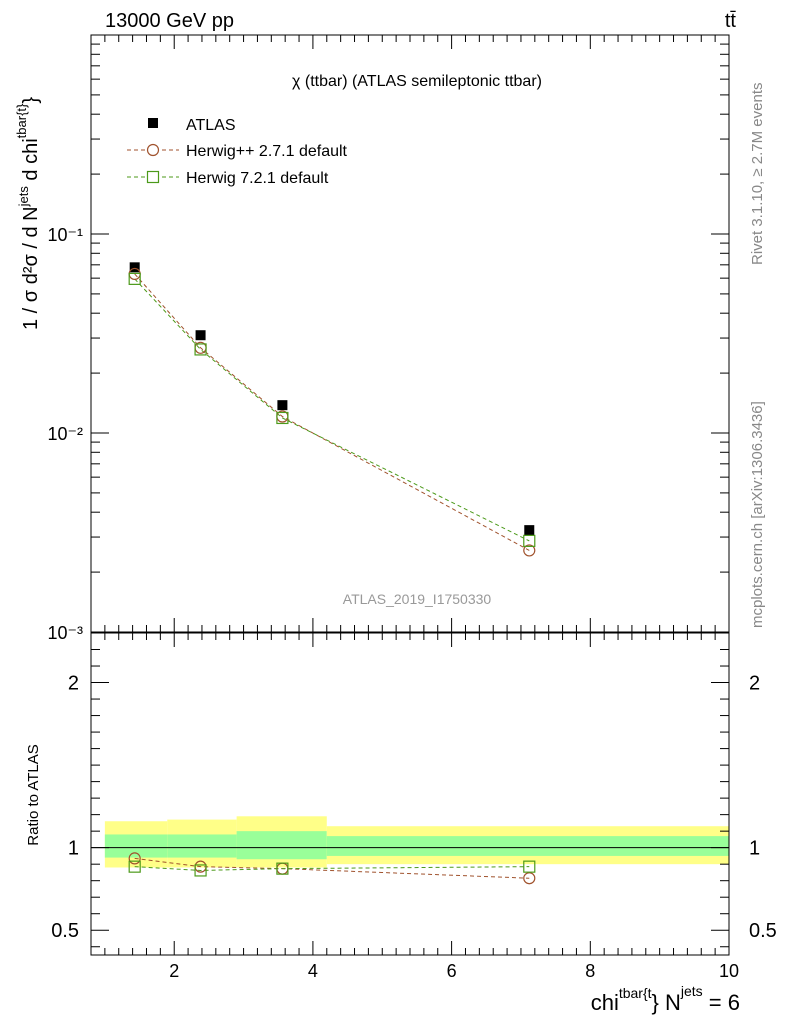  Describe the element at coordinates (417, 81) in the screenshot. I see `main-title: χ (ttbar) (ATLAS semileptonic ttbar)` at that location.